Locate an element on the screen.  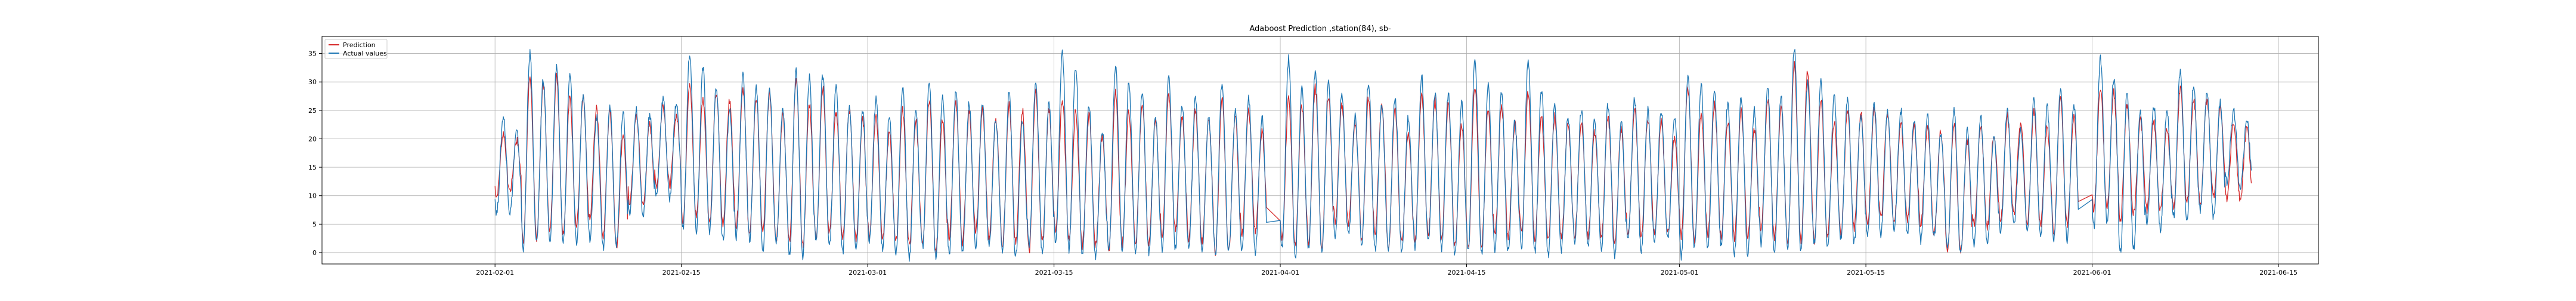
y-tick-label: 0 is located at coordinates (315, 253).